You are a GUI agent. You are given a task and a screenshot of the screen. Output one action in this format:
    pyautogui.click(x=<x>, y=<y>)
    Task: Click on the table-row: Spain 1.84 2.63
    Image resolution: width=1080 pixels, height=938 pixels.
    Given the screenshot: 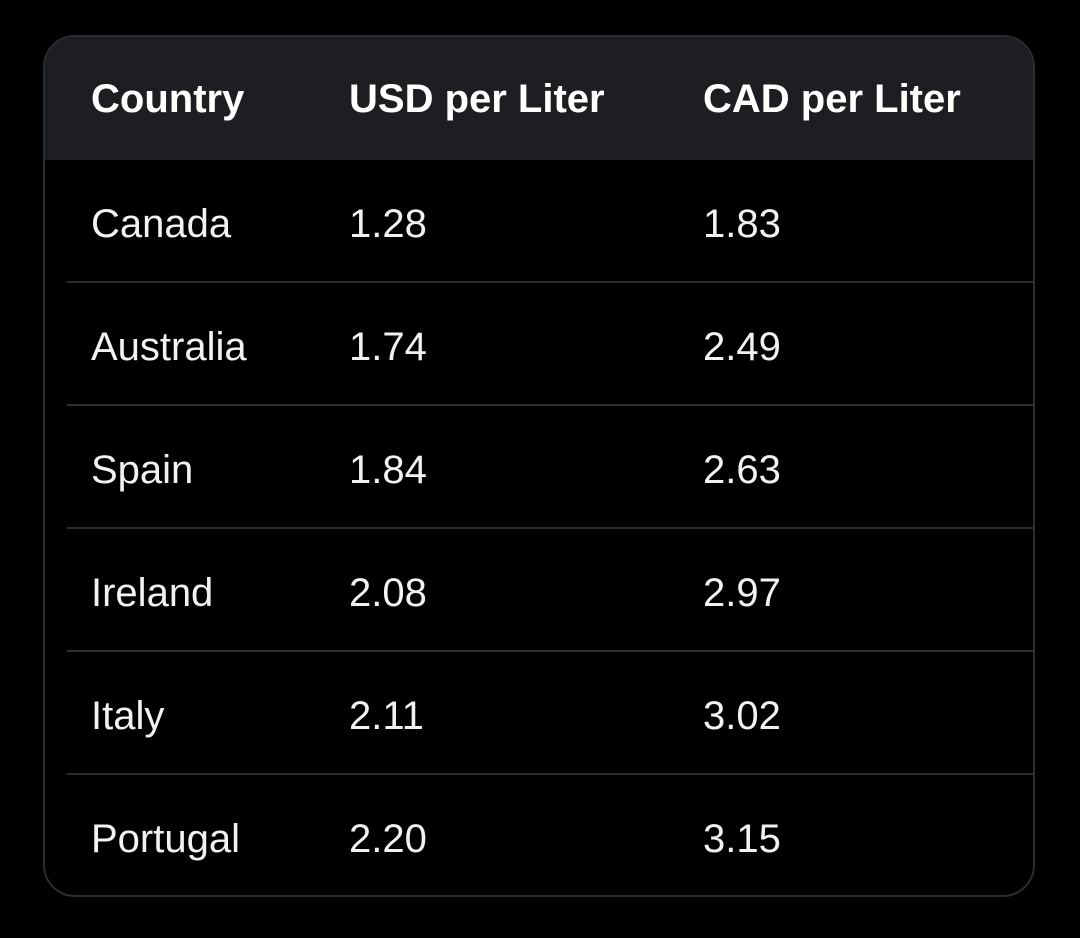 What is the action you would take?
    pyautogui.click(x=539, y=467)
    